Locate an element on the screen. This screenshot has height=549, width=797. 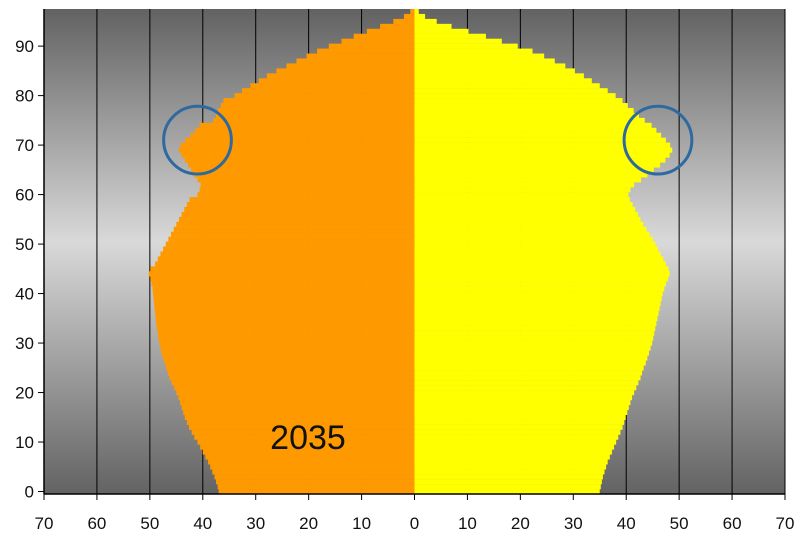
x-tick-label: 0 is located at coordinates (414, 523).